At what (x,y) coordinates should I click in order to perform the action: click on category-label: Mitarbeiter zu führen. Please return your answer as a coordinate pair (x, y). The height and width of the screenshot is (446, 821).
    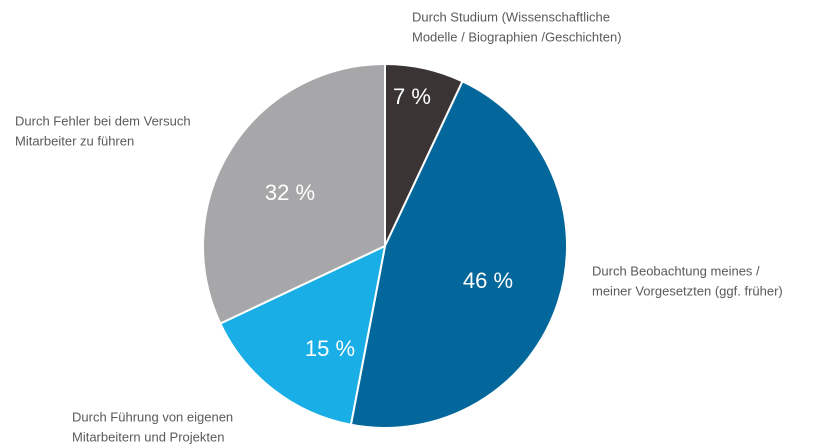
    Looking at the image, I should click on (74, 140).